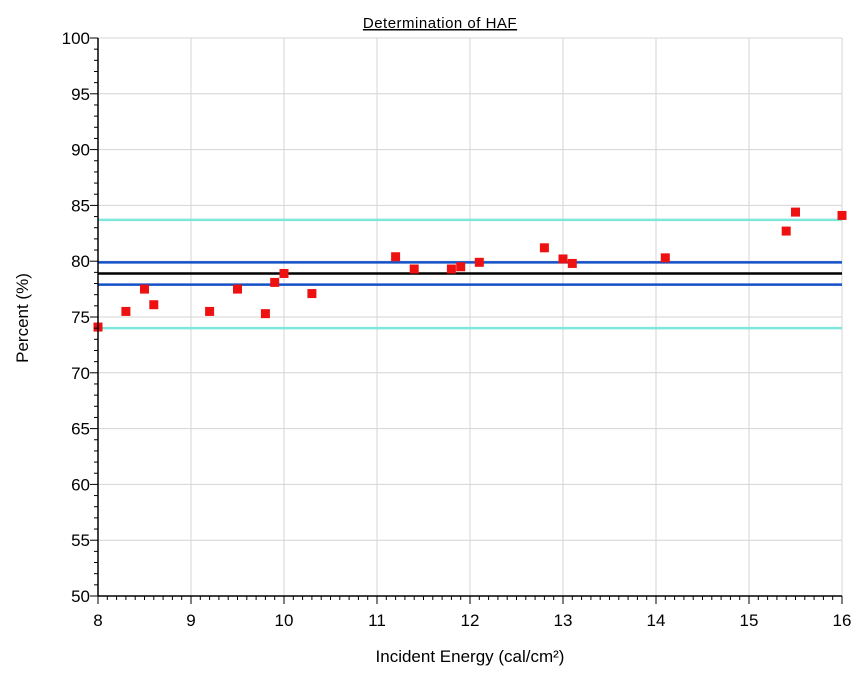  What do you see at coordinates (80, 373) in the screenshot?
I see `y-tick-label: 70` at bounding box center [80, 373].